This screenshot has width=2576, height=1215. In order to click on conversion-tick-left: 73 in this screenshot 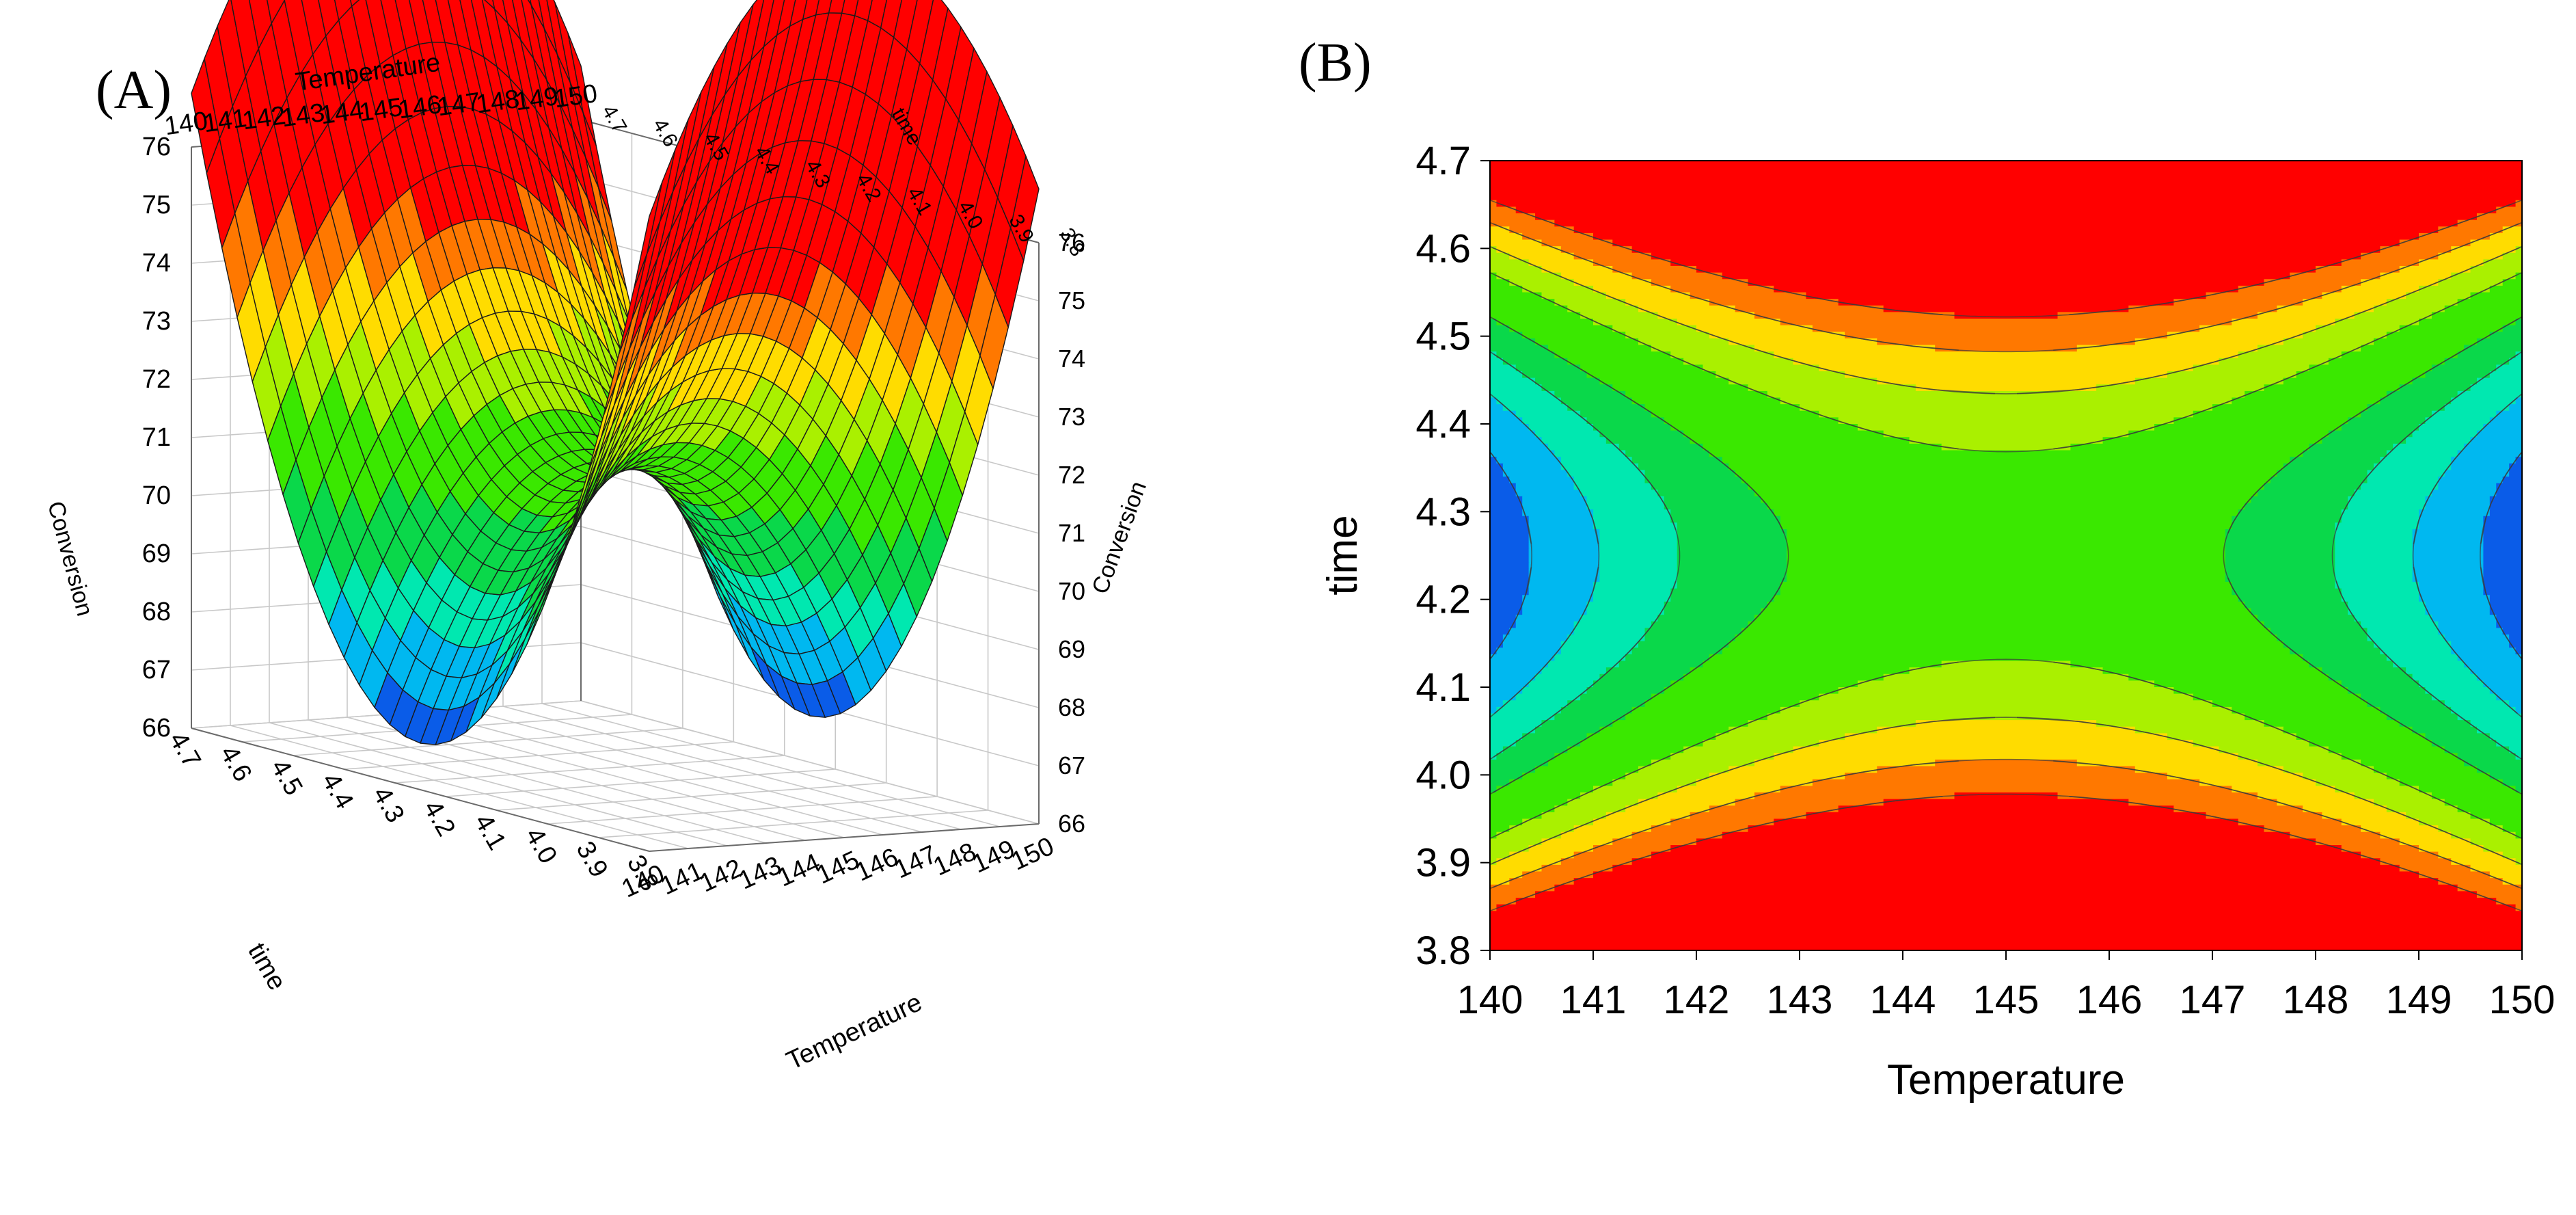, I will do `click(157, 322)`.